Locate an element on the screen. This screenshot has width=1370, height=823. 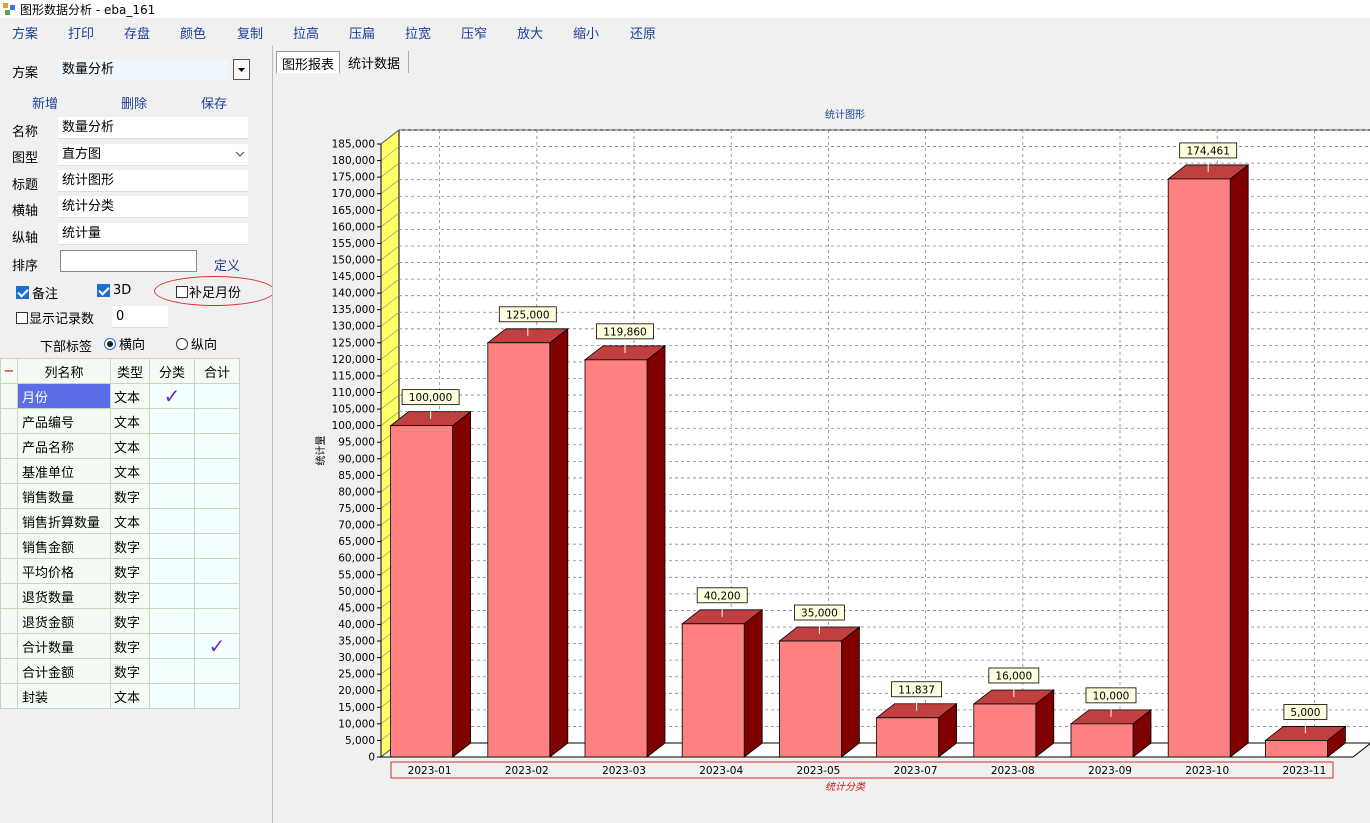
grid-row: 退货金额 数字 is located at coordinates (120, 621).